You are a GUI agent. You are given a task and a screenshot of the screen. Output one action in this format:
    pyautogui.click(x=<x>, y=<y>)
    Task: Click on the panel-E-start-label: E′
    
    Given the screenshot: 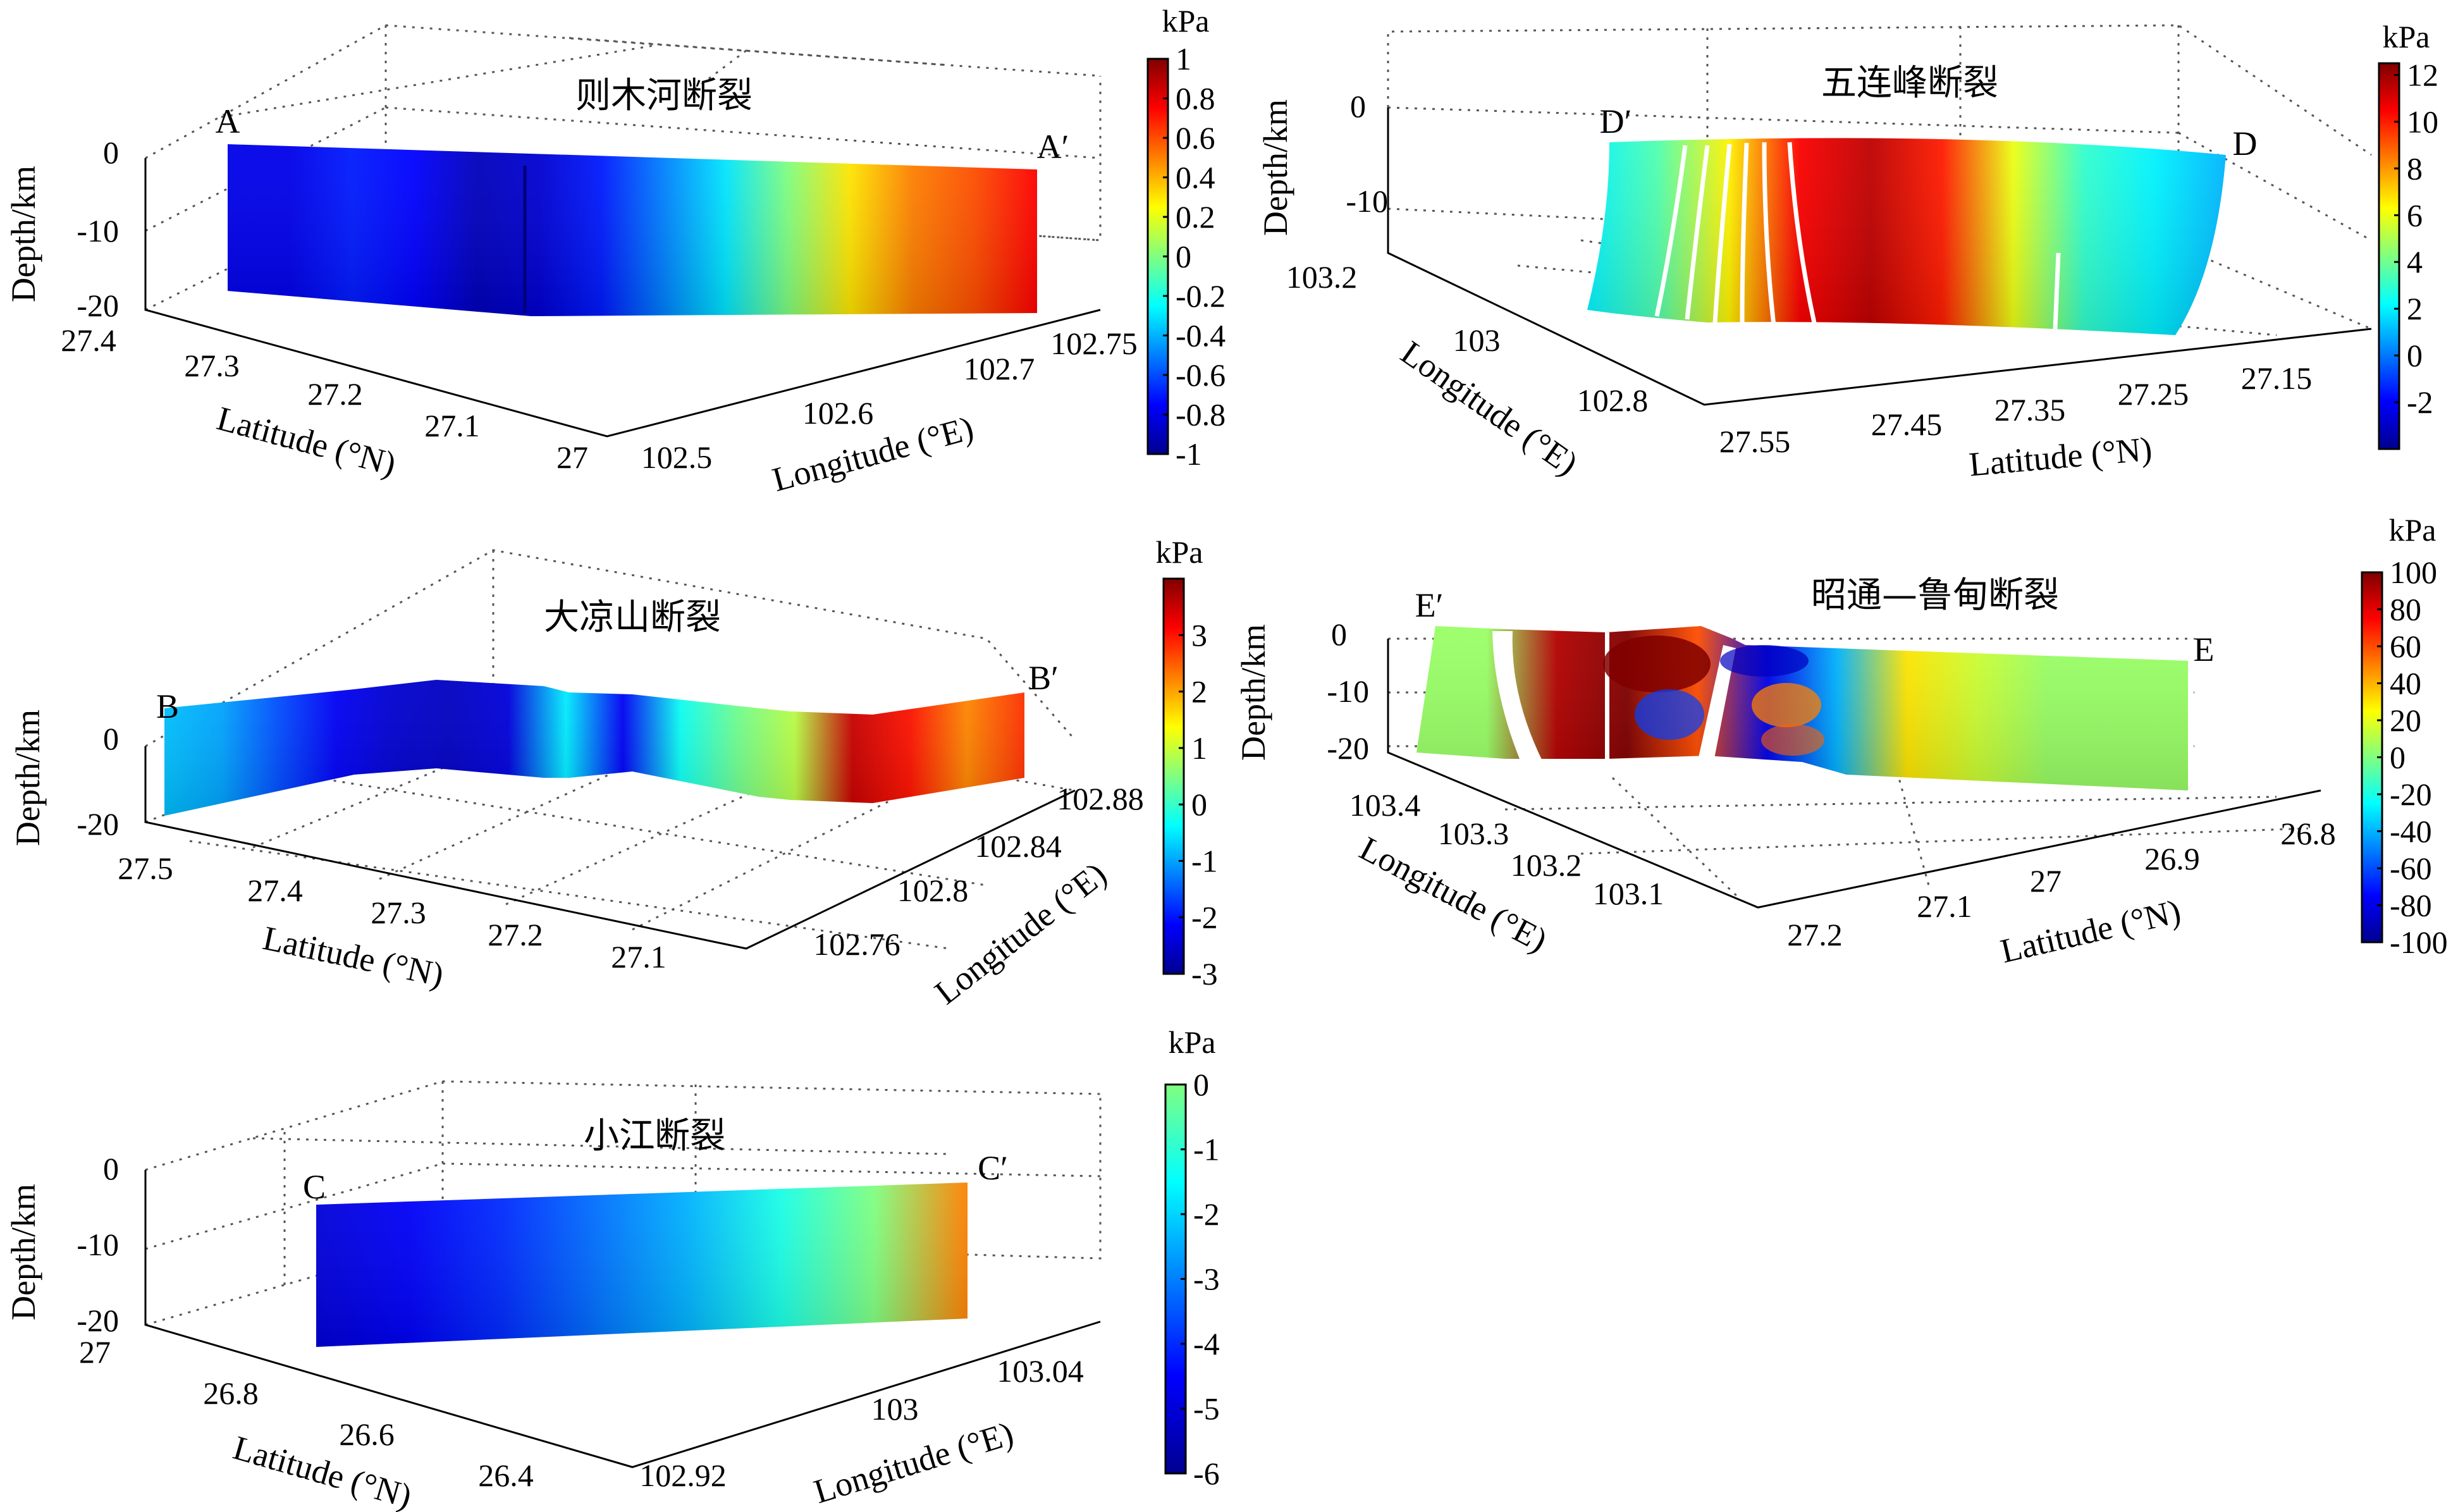 What is the action you would take?
    pyautogui.click(x=1430, y=605)
    